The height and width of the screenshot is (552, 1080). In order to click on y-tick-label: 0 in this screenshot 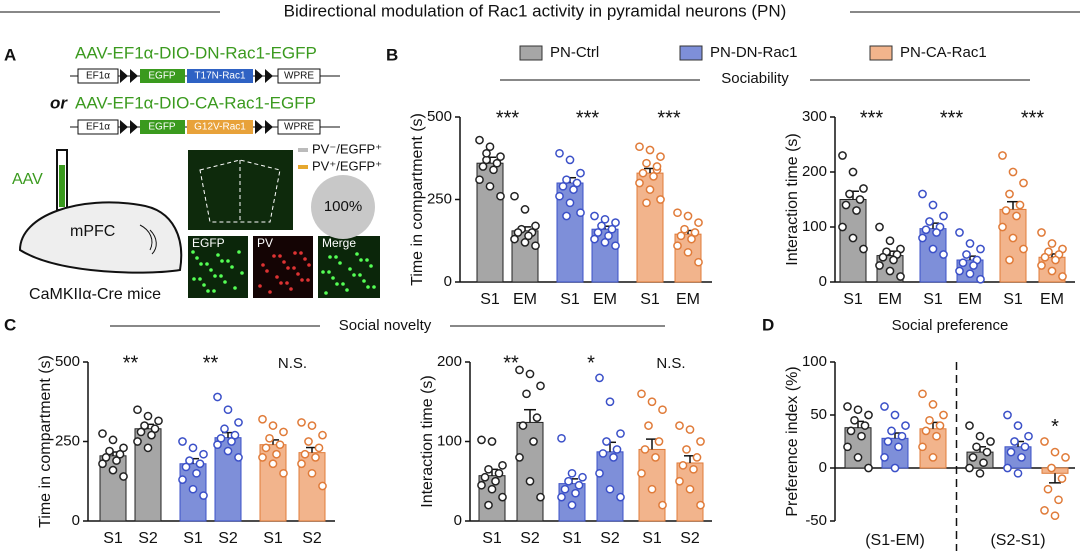, I will do `click(823, 467)`.